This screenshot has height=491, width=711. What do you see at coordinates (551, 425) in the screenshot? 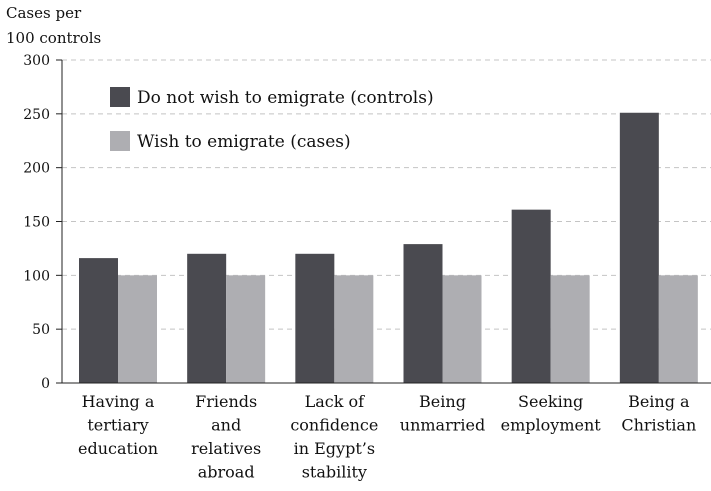
I see `x-category-label-line: employment` at bounding box center [551, 425].